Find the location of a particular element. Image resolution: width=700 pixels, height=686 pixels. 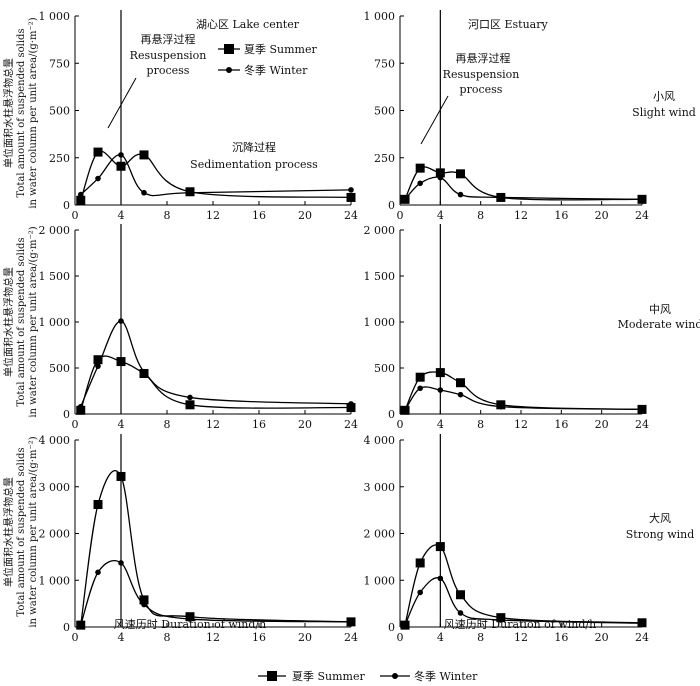

y-label-en-2: in water column per unit area/(g·m⁻²) is located at coordinates (33, 112).